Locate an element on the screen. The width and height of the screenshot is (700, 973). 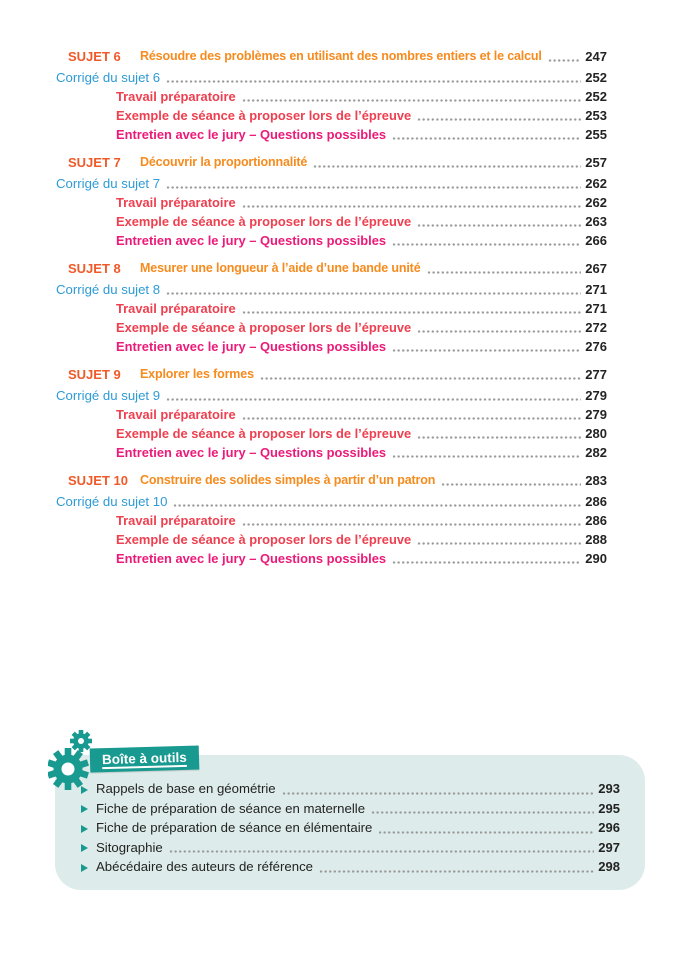
toolbox-badge: Boîte à outils is located at coordinates (144, 759).